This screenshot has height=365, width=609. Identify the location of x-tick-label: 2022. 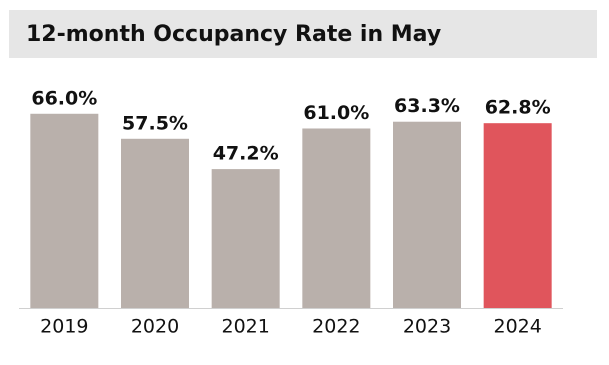
(336, 327).